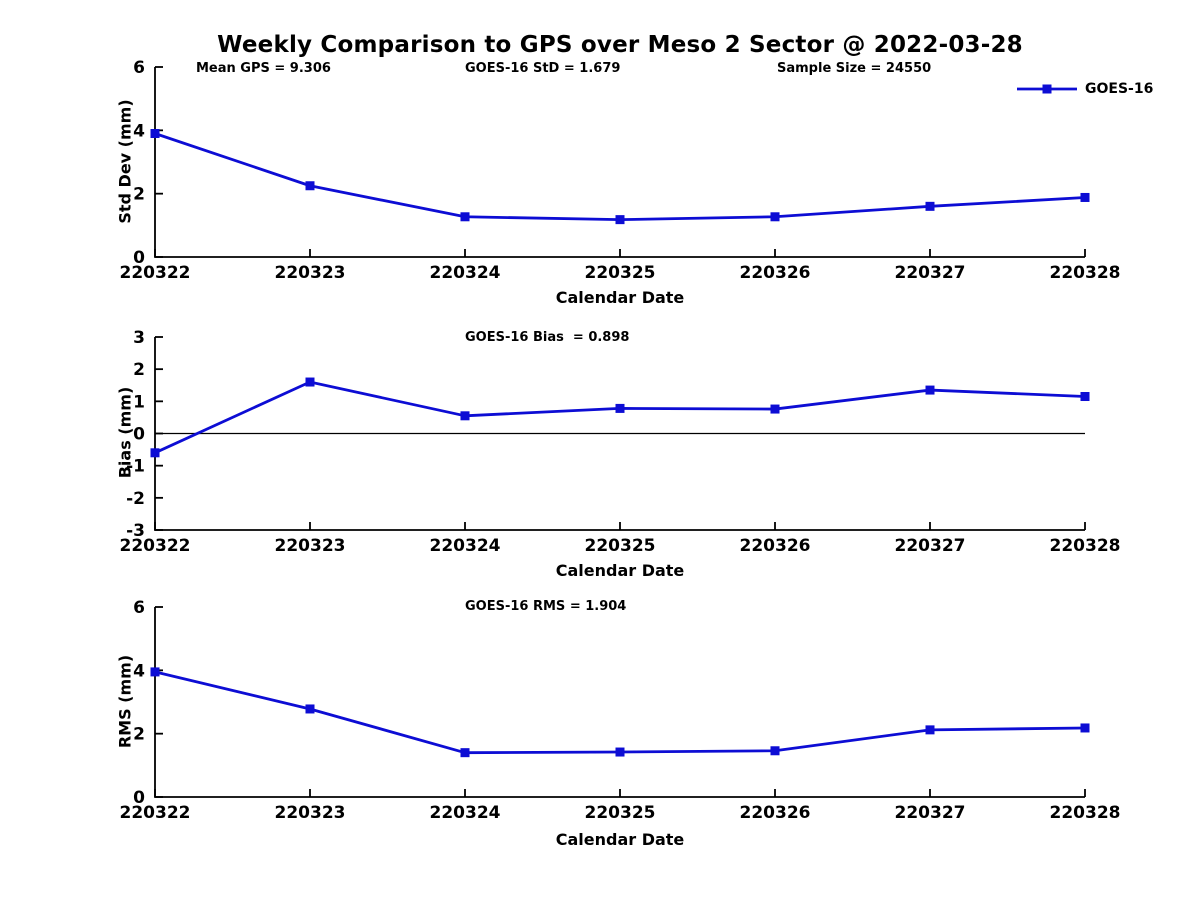  Describe the element at coordinates (139, 402) in the screenshot. I see `y-tick-label: 1` at that location.